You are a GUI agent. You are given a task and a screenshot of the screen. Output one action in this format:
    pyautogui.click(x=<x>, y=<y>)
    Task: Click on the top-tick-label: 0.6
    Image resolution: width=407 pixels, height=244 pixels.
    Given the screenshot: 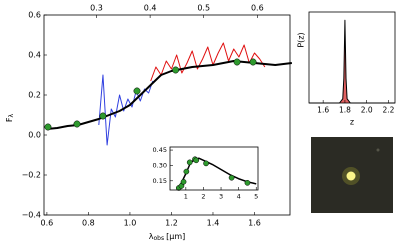 What is the action you would take?
    pyautogui.click(x=257, y=8)
    